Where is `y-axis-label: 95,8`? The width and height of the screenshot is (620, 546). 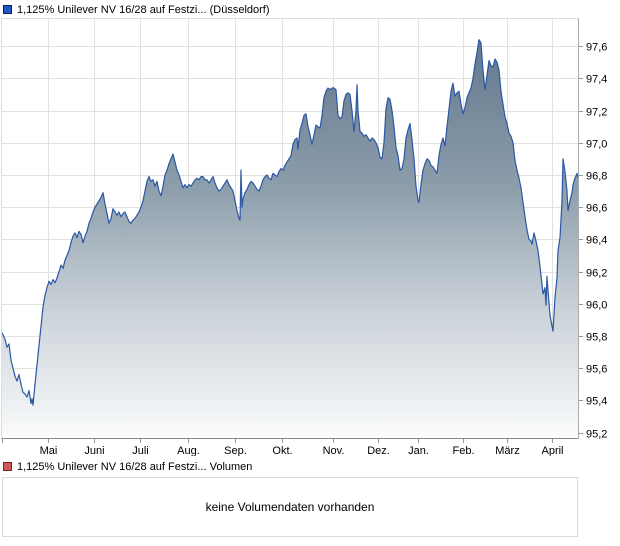
y-axis-label: 95,8 is located at coordinates (596, 338).